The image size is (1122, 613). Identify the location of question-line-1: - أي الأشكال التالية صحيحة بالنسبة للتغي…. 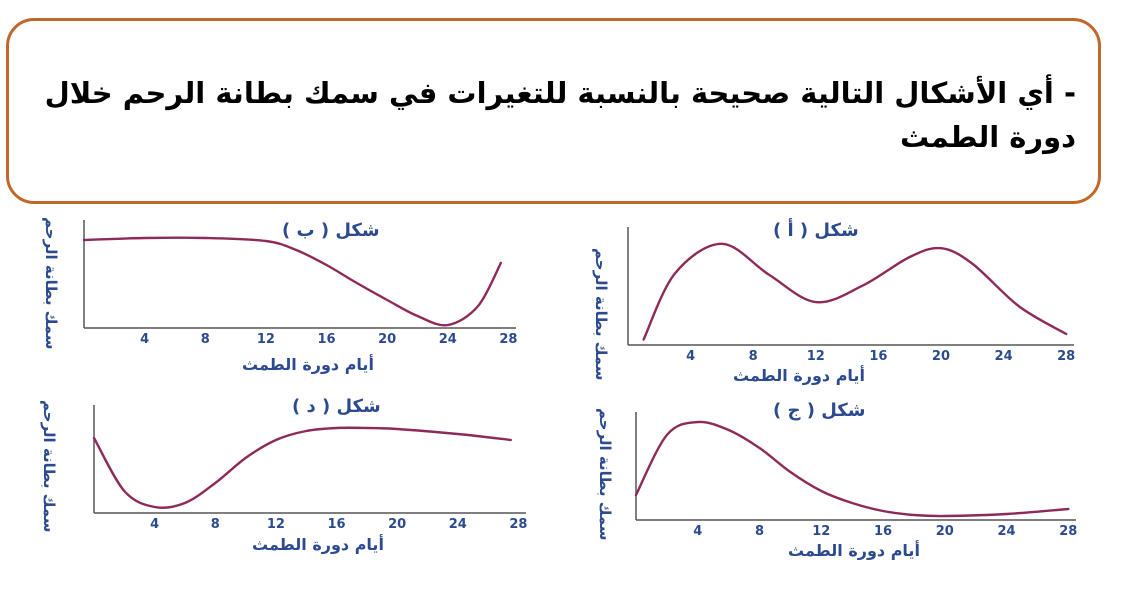
(560, 93).